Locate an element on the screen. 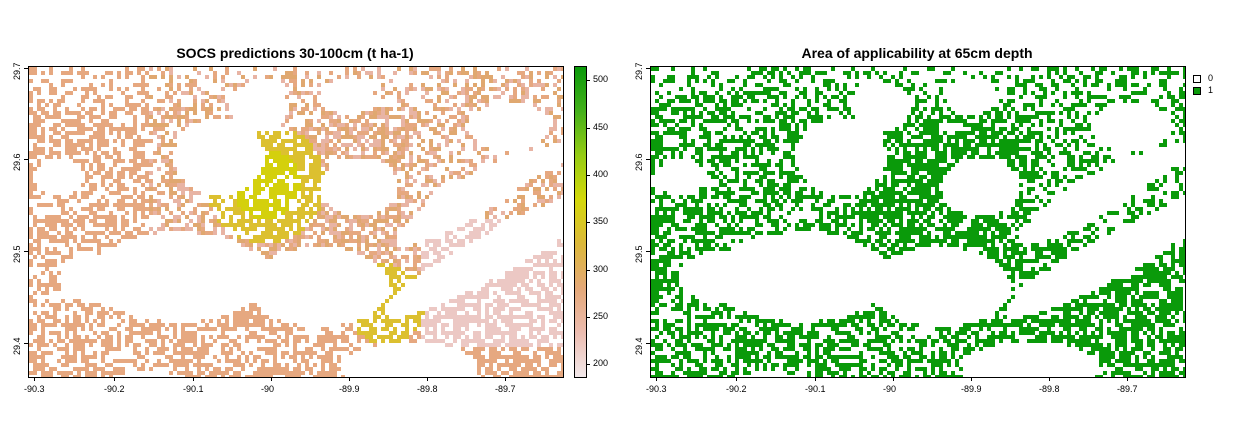  colorbar-tick-label: 250 is located at coordinates (601, 316).